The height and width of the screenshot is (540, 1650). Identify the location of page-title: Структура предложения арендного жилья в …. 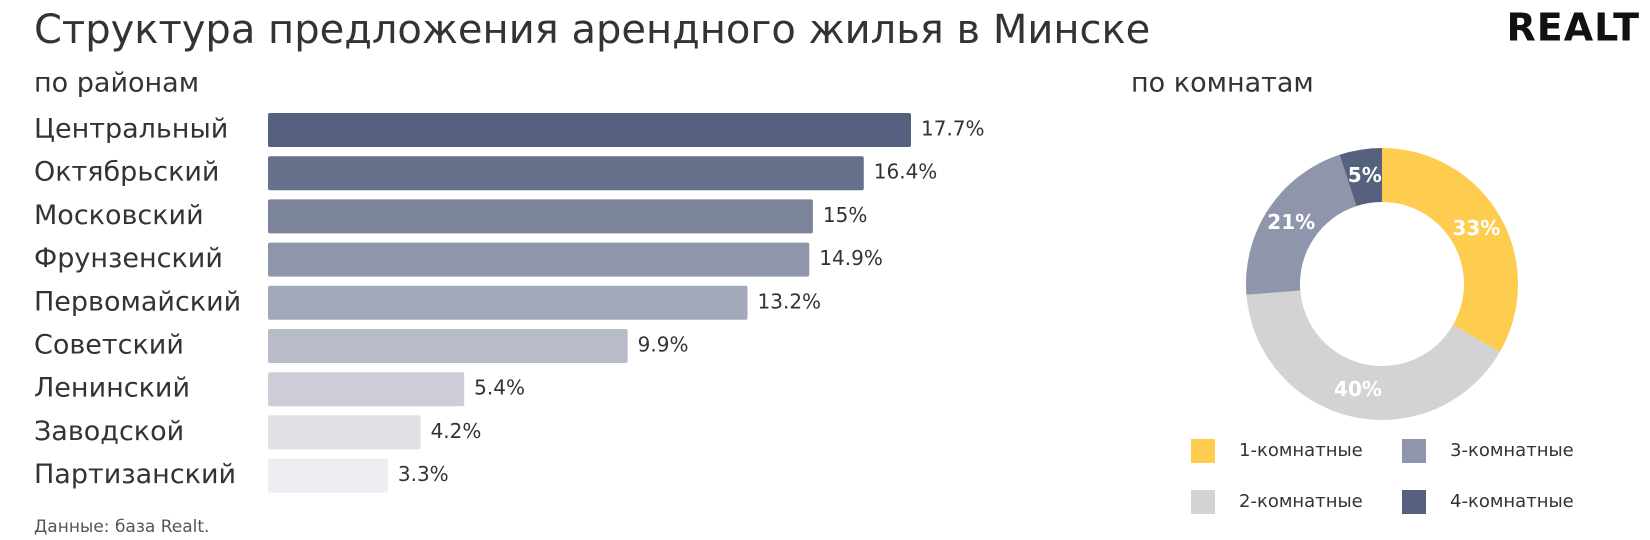
(592, 30).